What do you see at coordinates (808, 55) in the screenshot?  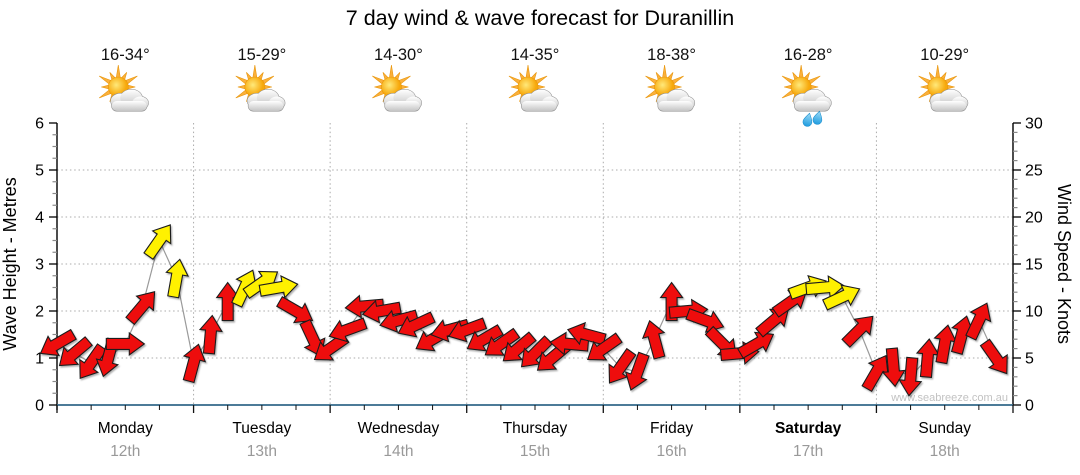 I see `temperature-range-label: 16-28°` at bounding box center [808, 55].